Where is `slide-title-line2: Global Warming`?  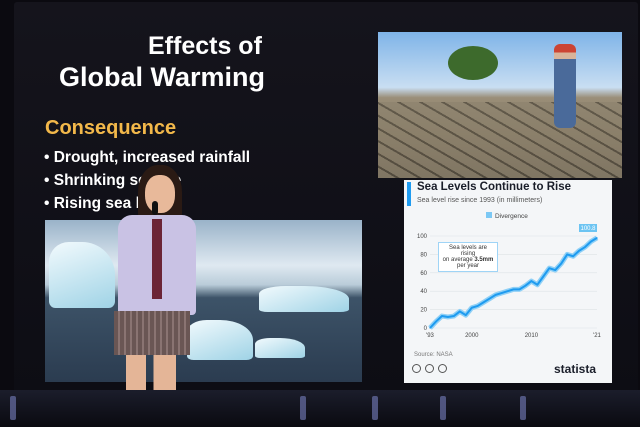
slide-title-line2: Global Warming is located at coordinates (162, 77).